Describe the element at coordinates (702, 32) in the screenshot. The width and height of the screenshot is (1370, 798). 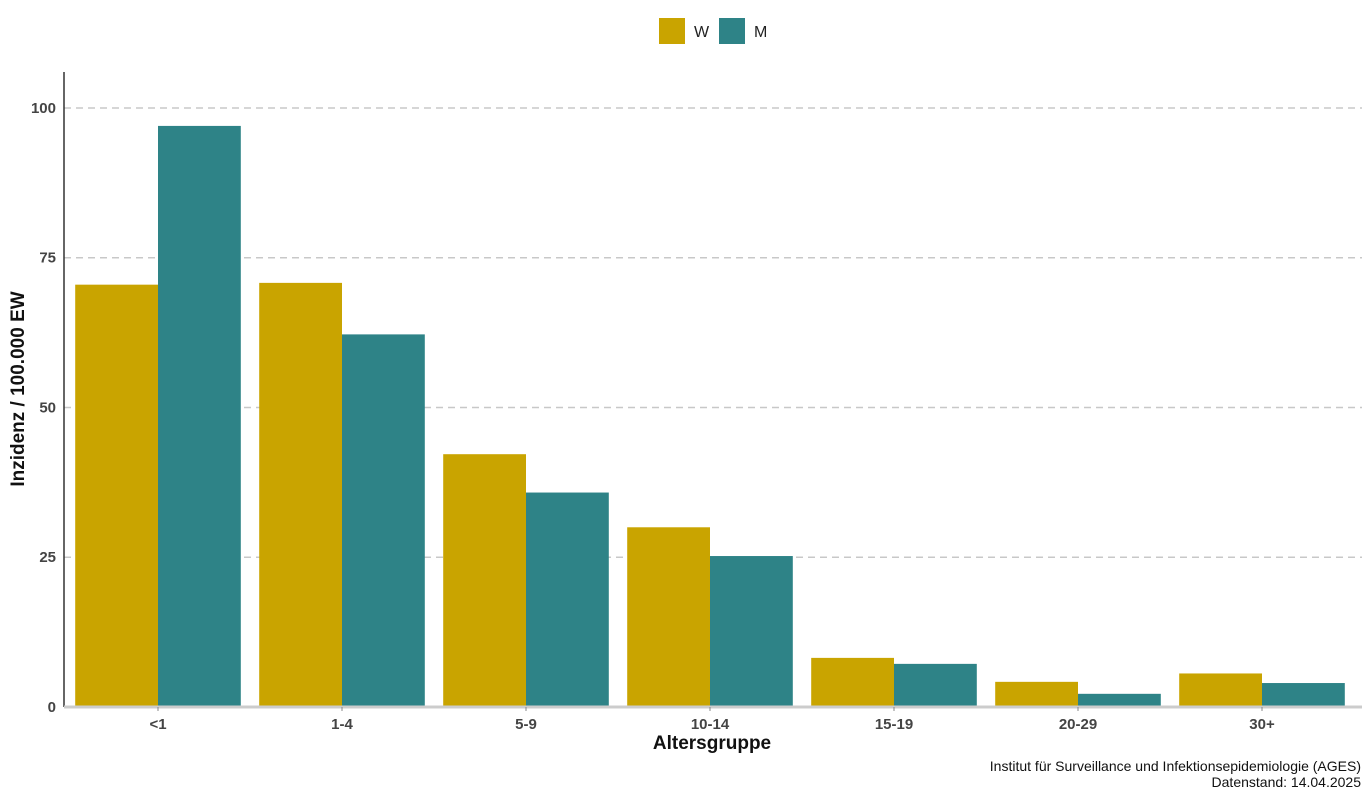
I see `legend-label-w: W` at that location.